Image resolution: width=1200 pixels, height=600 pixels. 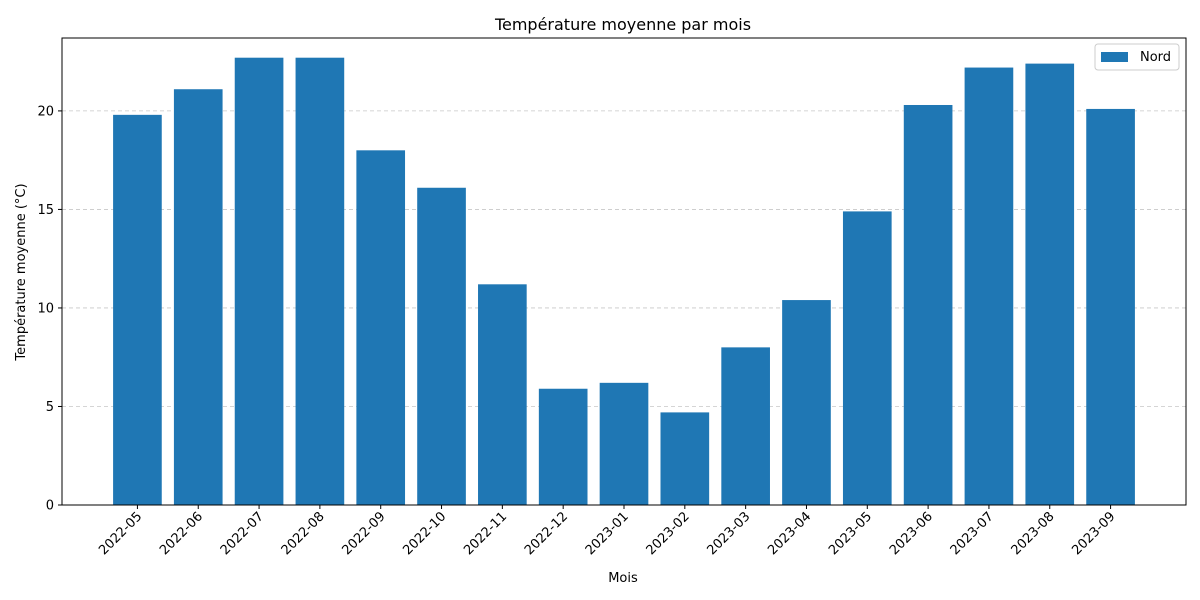 What do you see at coordinates (303, 533) in the screenshot?
I see `x-tick-label: 2022-08` at bounding box center [303, 533].